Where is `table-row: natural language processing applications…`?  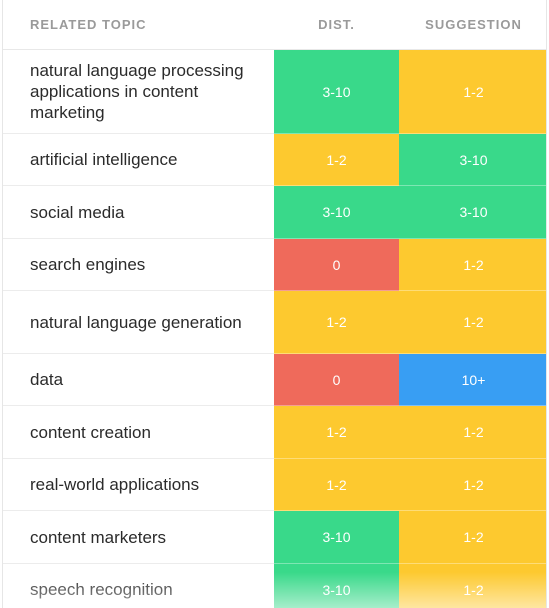
table-row: natural language processing applications… is located at coordinates (274, 91).